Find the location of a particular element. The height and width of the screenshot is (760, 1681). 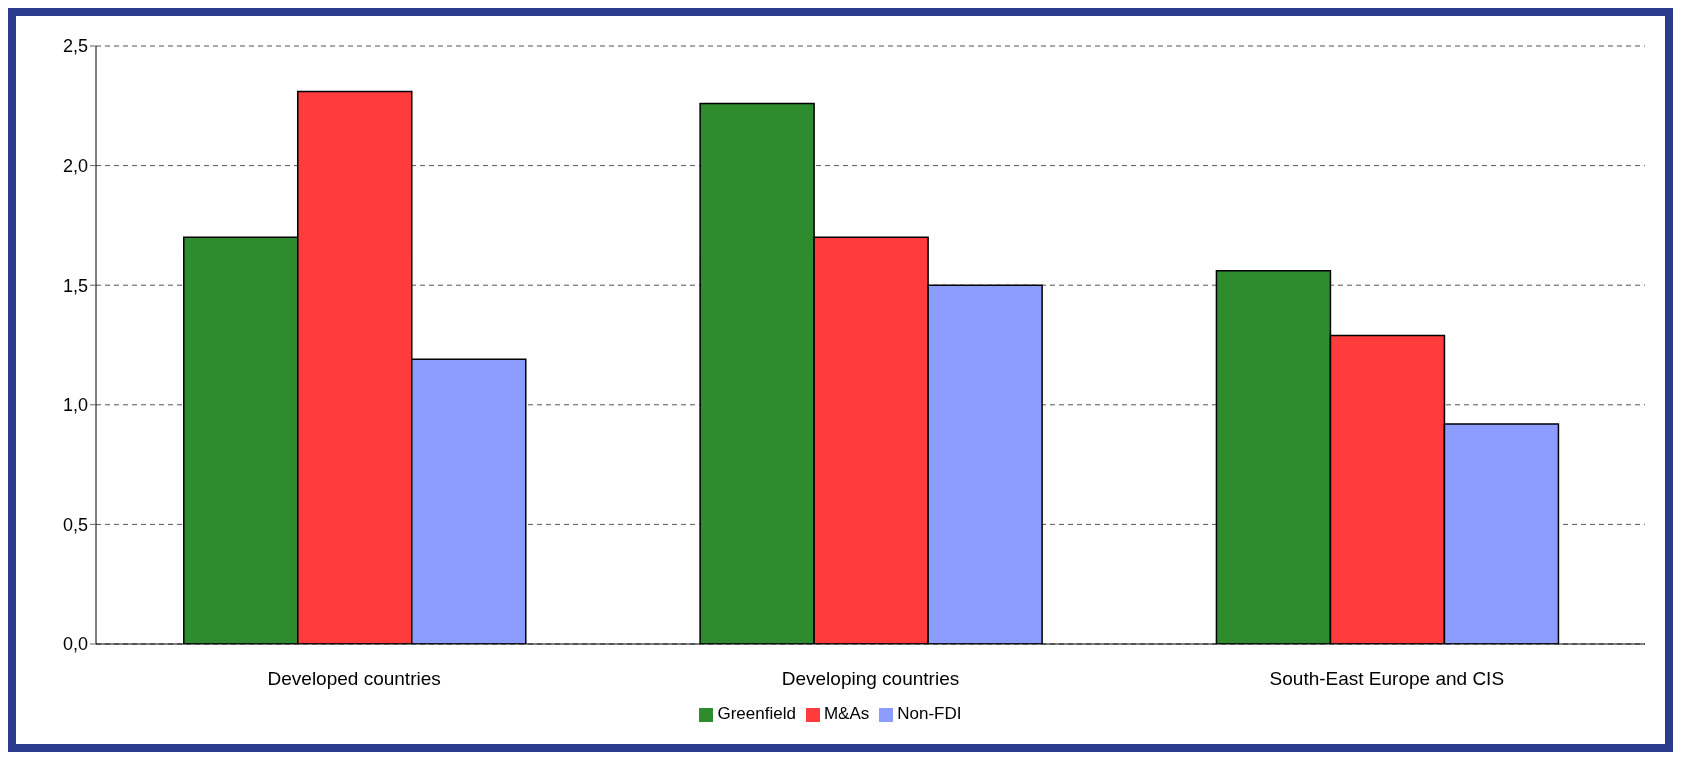

y-tick-label: 2,5 is located at coordinates (75, 46).